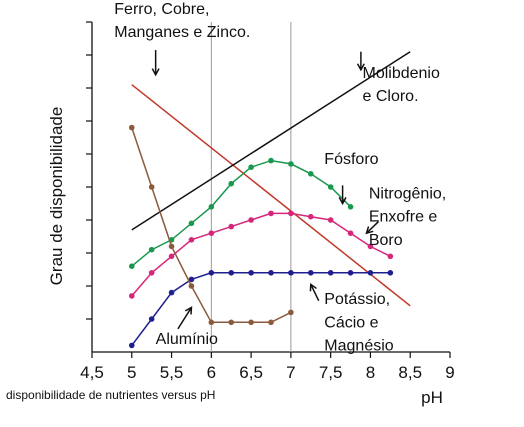 The width and height of the screenshot is (524, 427). Describe the element at coordinates (110, 395) in the screenshot. I see `chart-caption: disponibilidade de nutrientes versus pH` at that location.